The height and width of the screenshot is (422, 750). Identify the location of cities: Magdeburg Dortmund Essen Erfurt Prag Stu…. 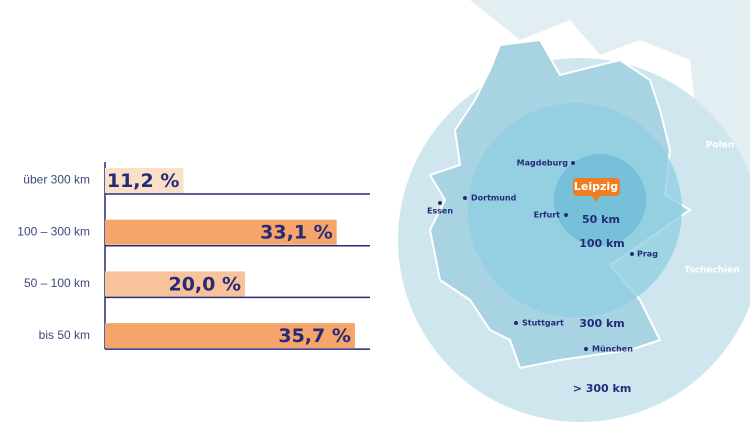
(542, 256).